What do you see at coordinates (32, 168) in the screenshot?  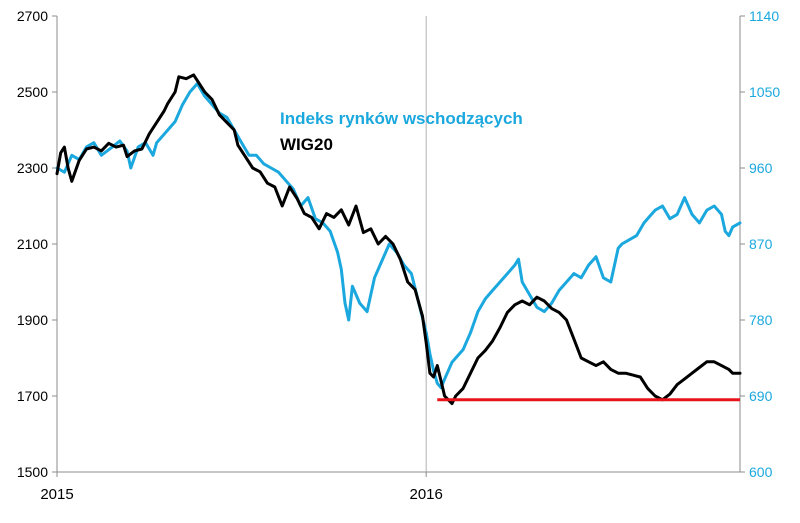 I see `left-tick-label: 2300` at bounding box center [32, 168].